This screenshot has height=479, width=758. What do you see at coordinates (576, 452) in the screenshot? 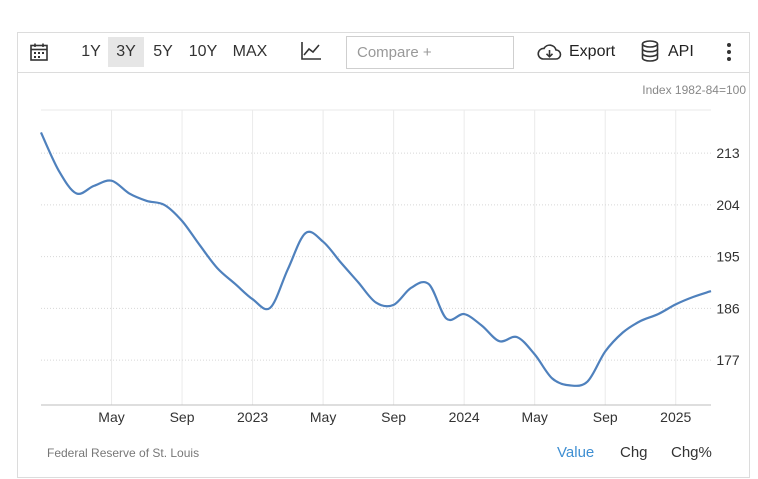
I see `tab-value: Value` at bounding box center [576, 452].